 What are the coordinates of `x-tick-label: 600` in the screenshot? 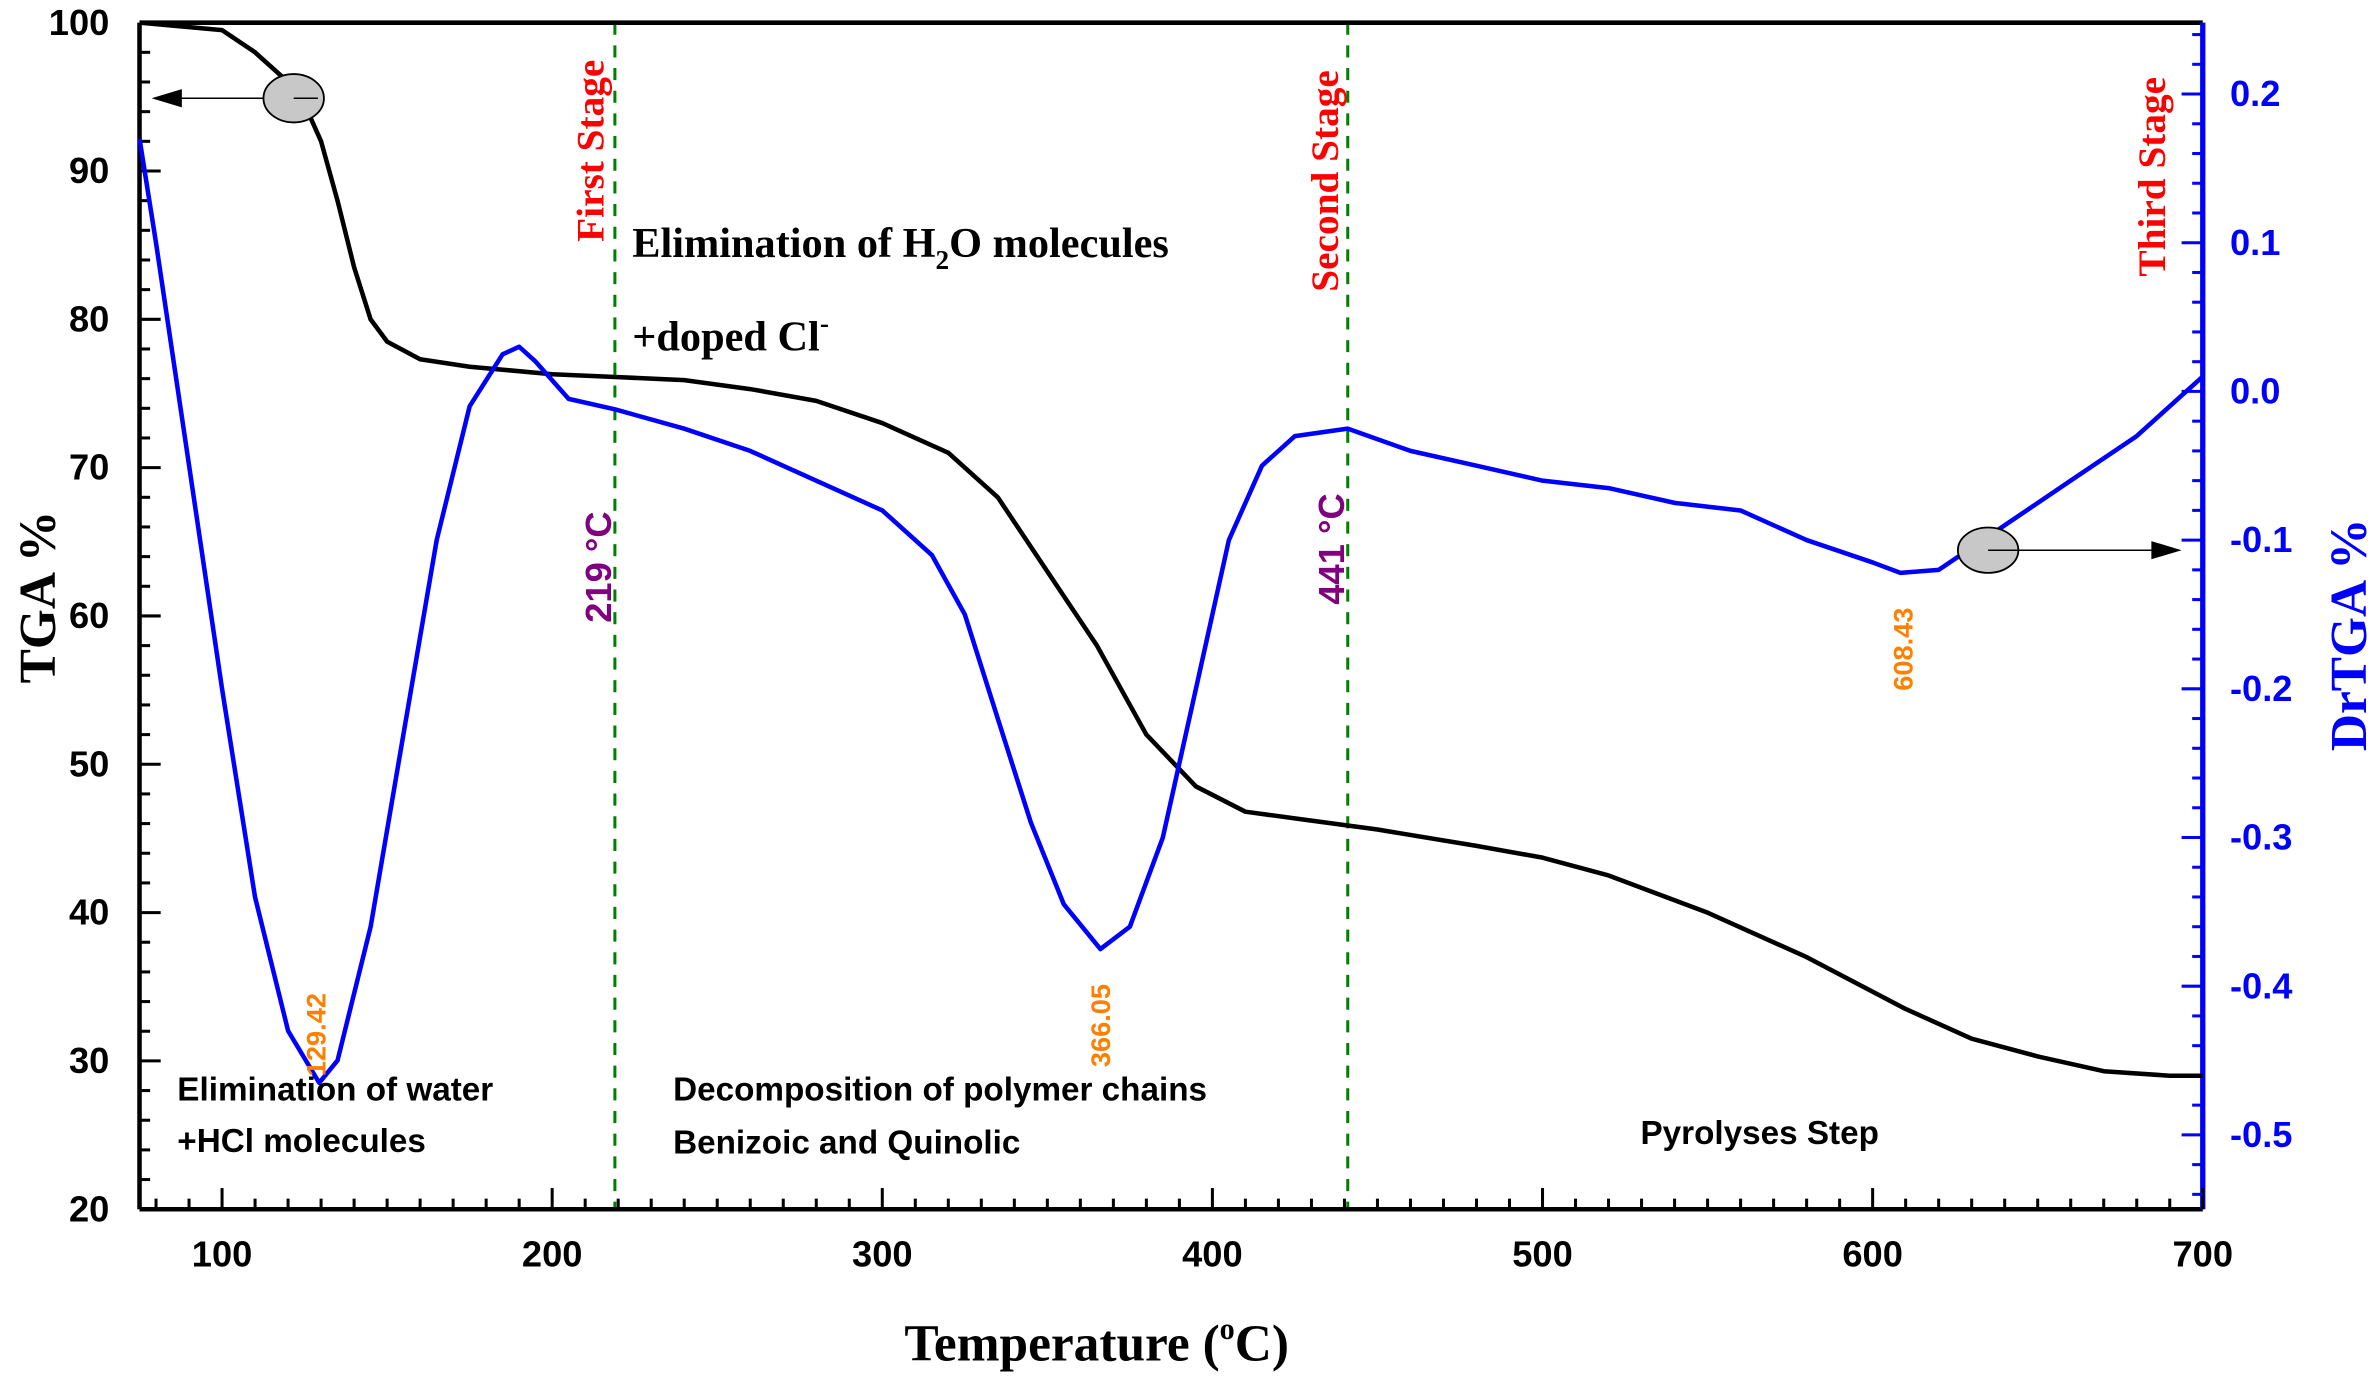 It's located at (1872, 1254).